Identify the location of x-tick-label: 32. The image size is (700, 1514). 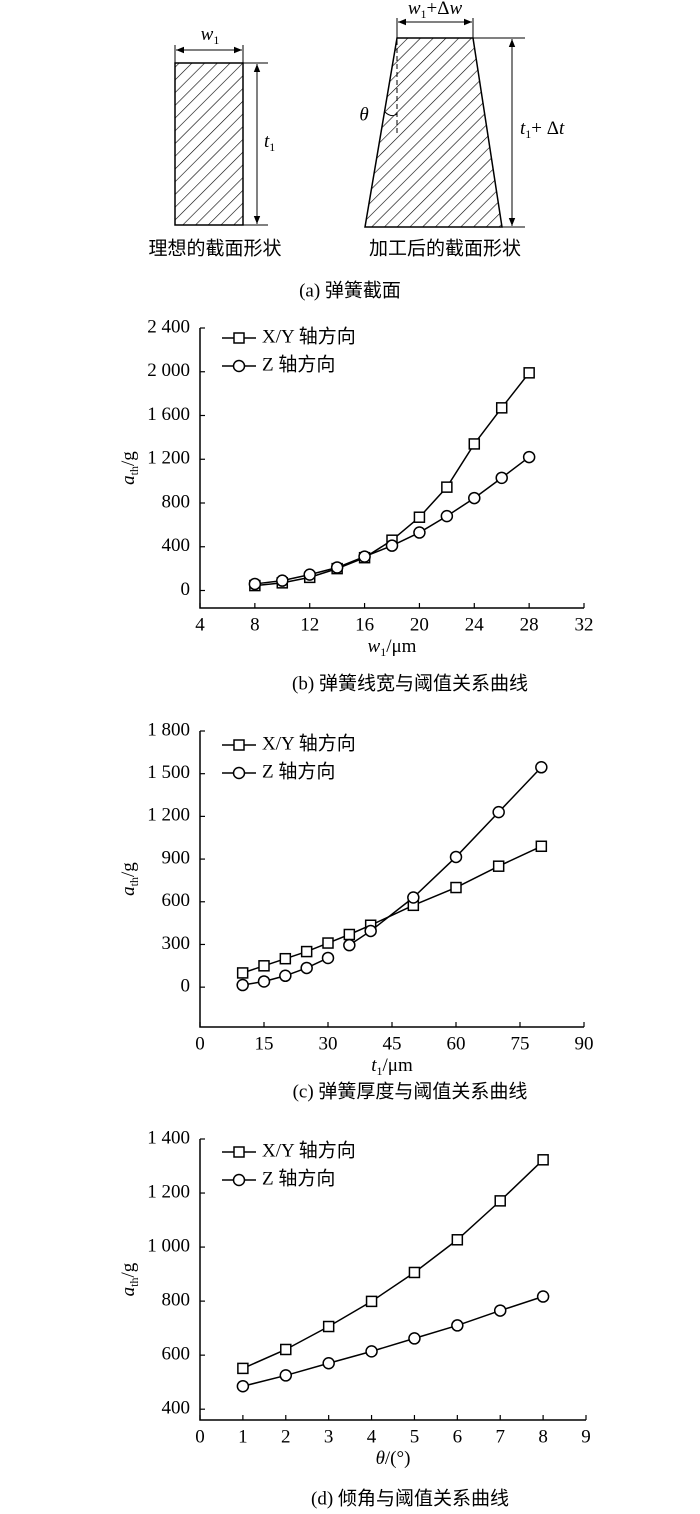
(584, 624).